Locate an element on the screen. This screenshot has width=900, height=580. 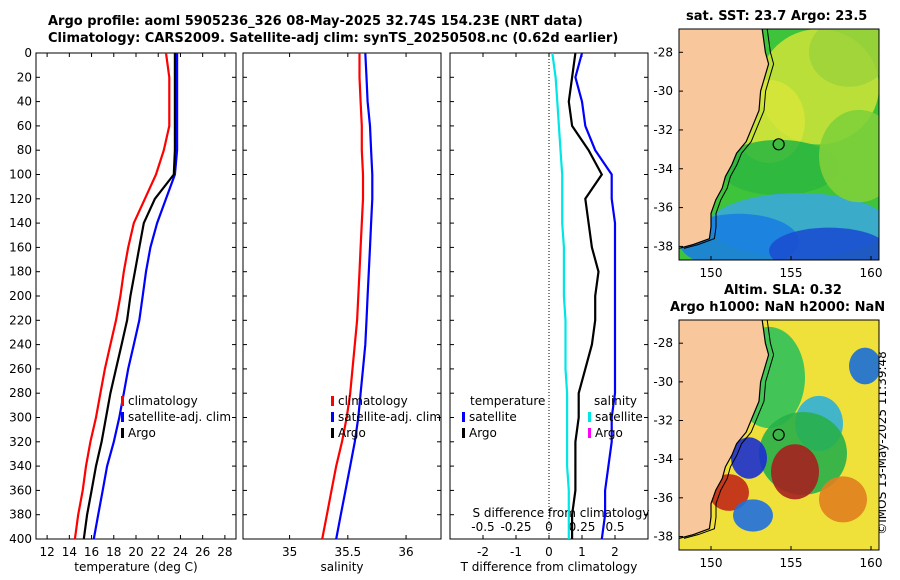
map-layer-sla-map is located at coordinates (779, 435).